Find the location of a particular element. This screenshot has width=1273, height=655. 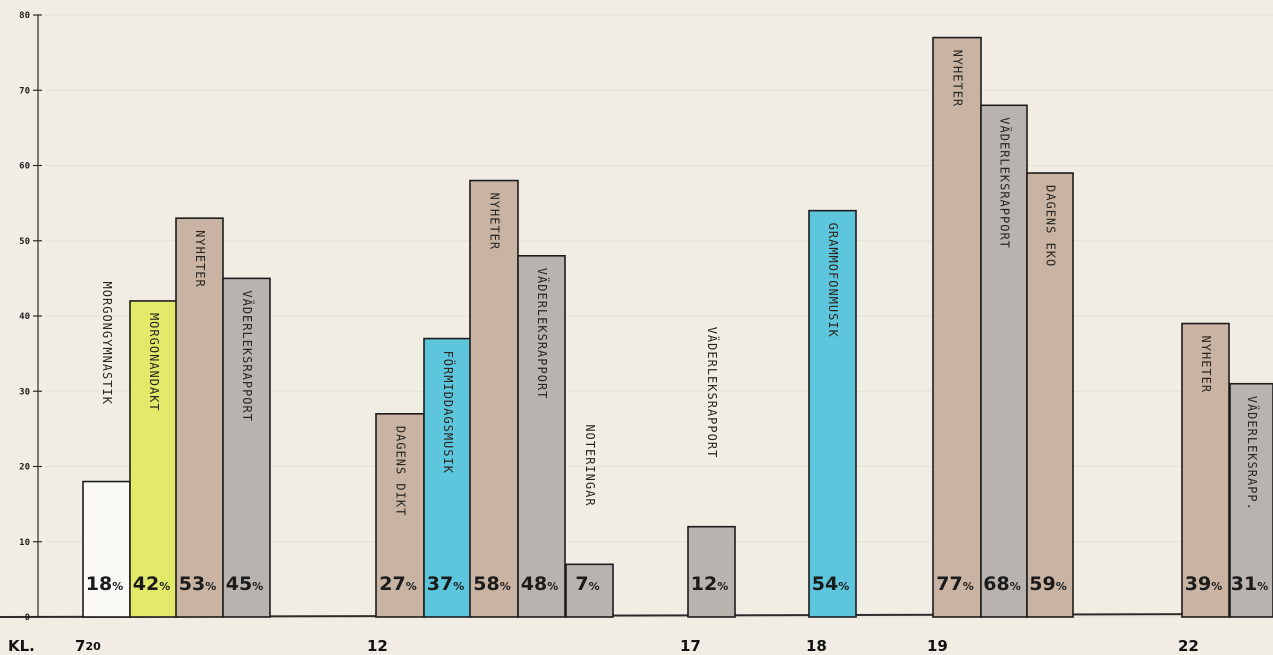

percent-value: 77 is located at coordinates (949, 584).